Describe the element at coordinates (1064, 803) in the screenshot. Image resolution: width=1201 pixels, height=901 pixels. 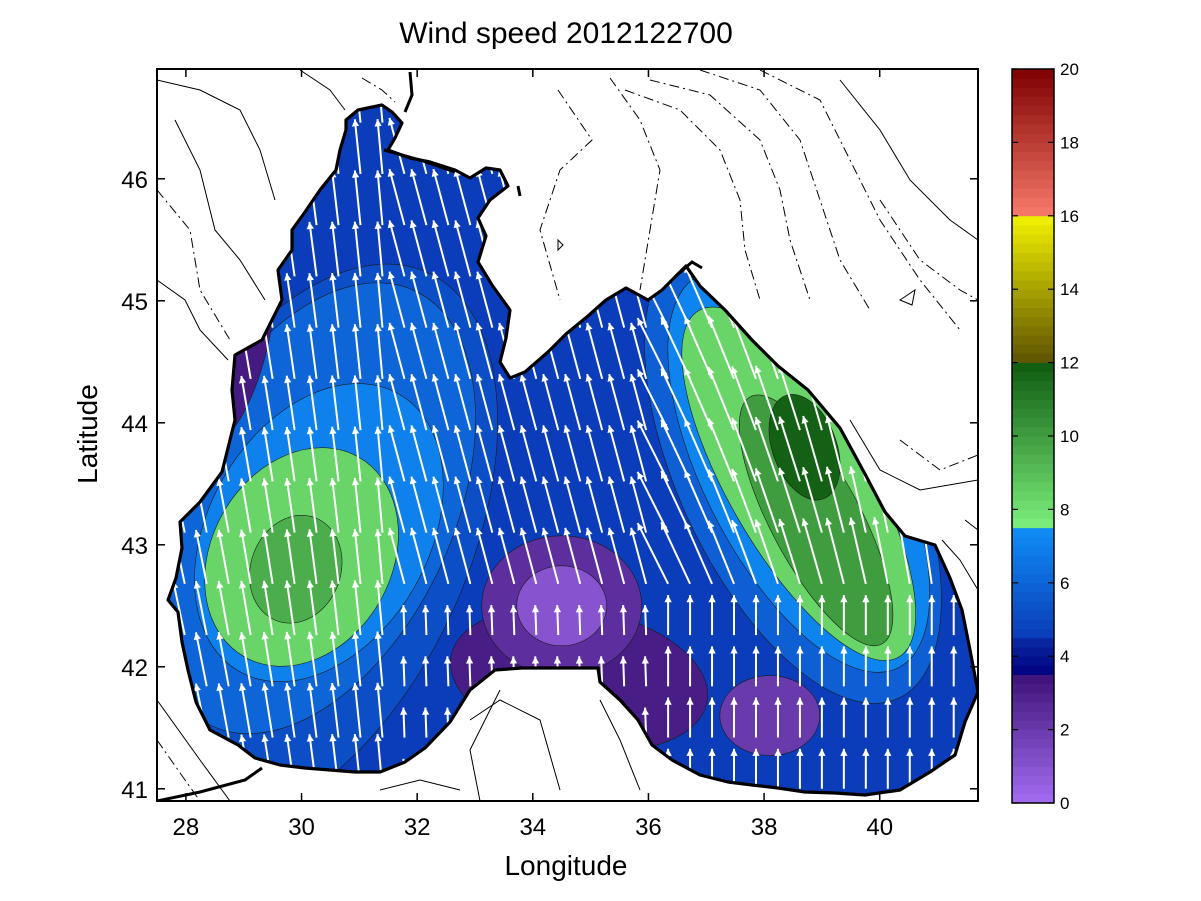
I see `colorbar-label-0: 0` at that location.